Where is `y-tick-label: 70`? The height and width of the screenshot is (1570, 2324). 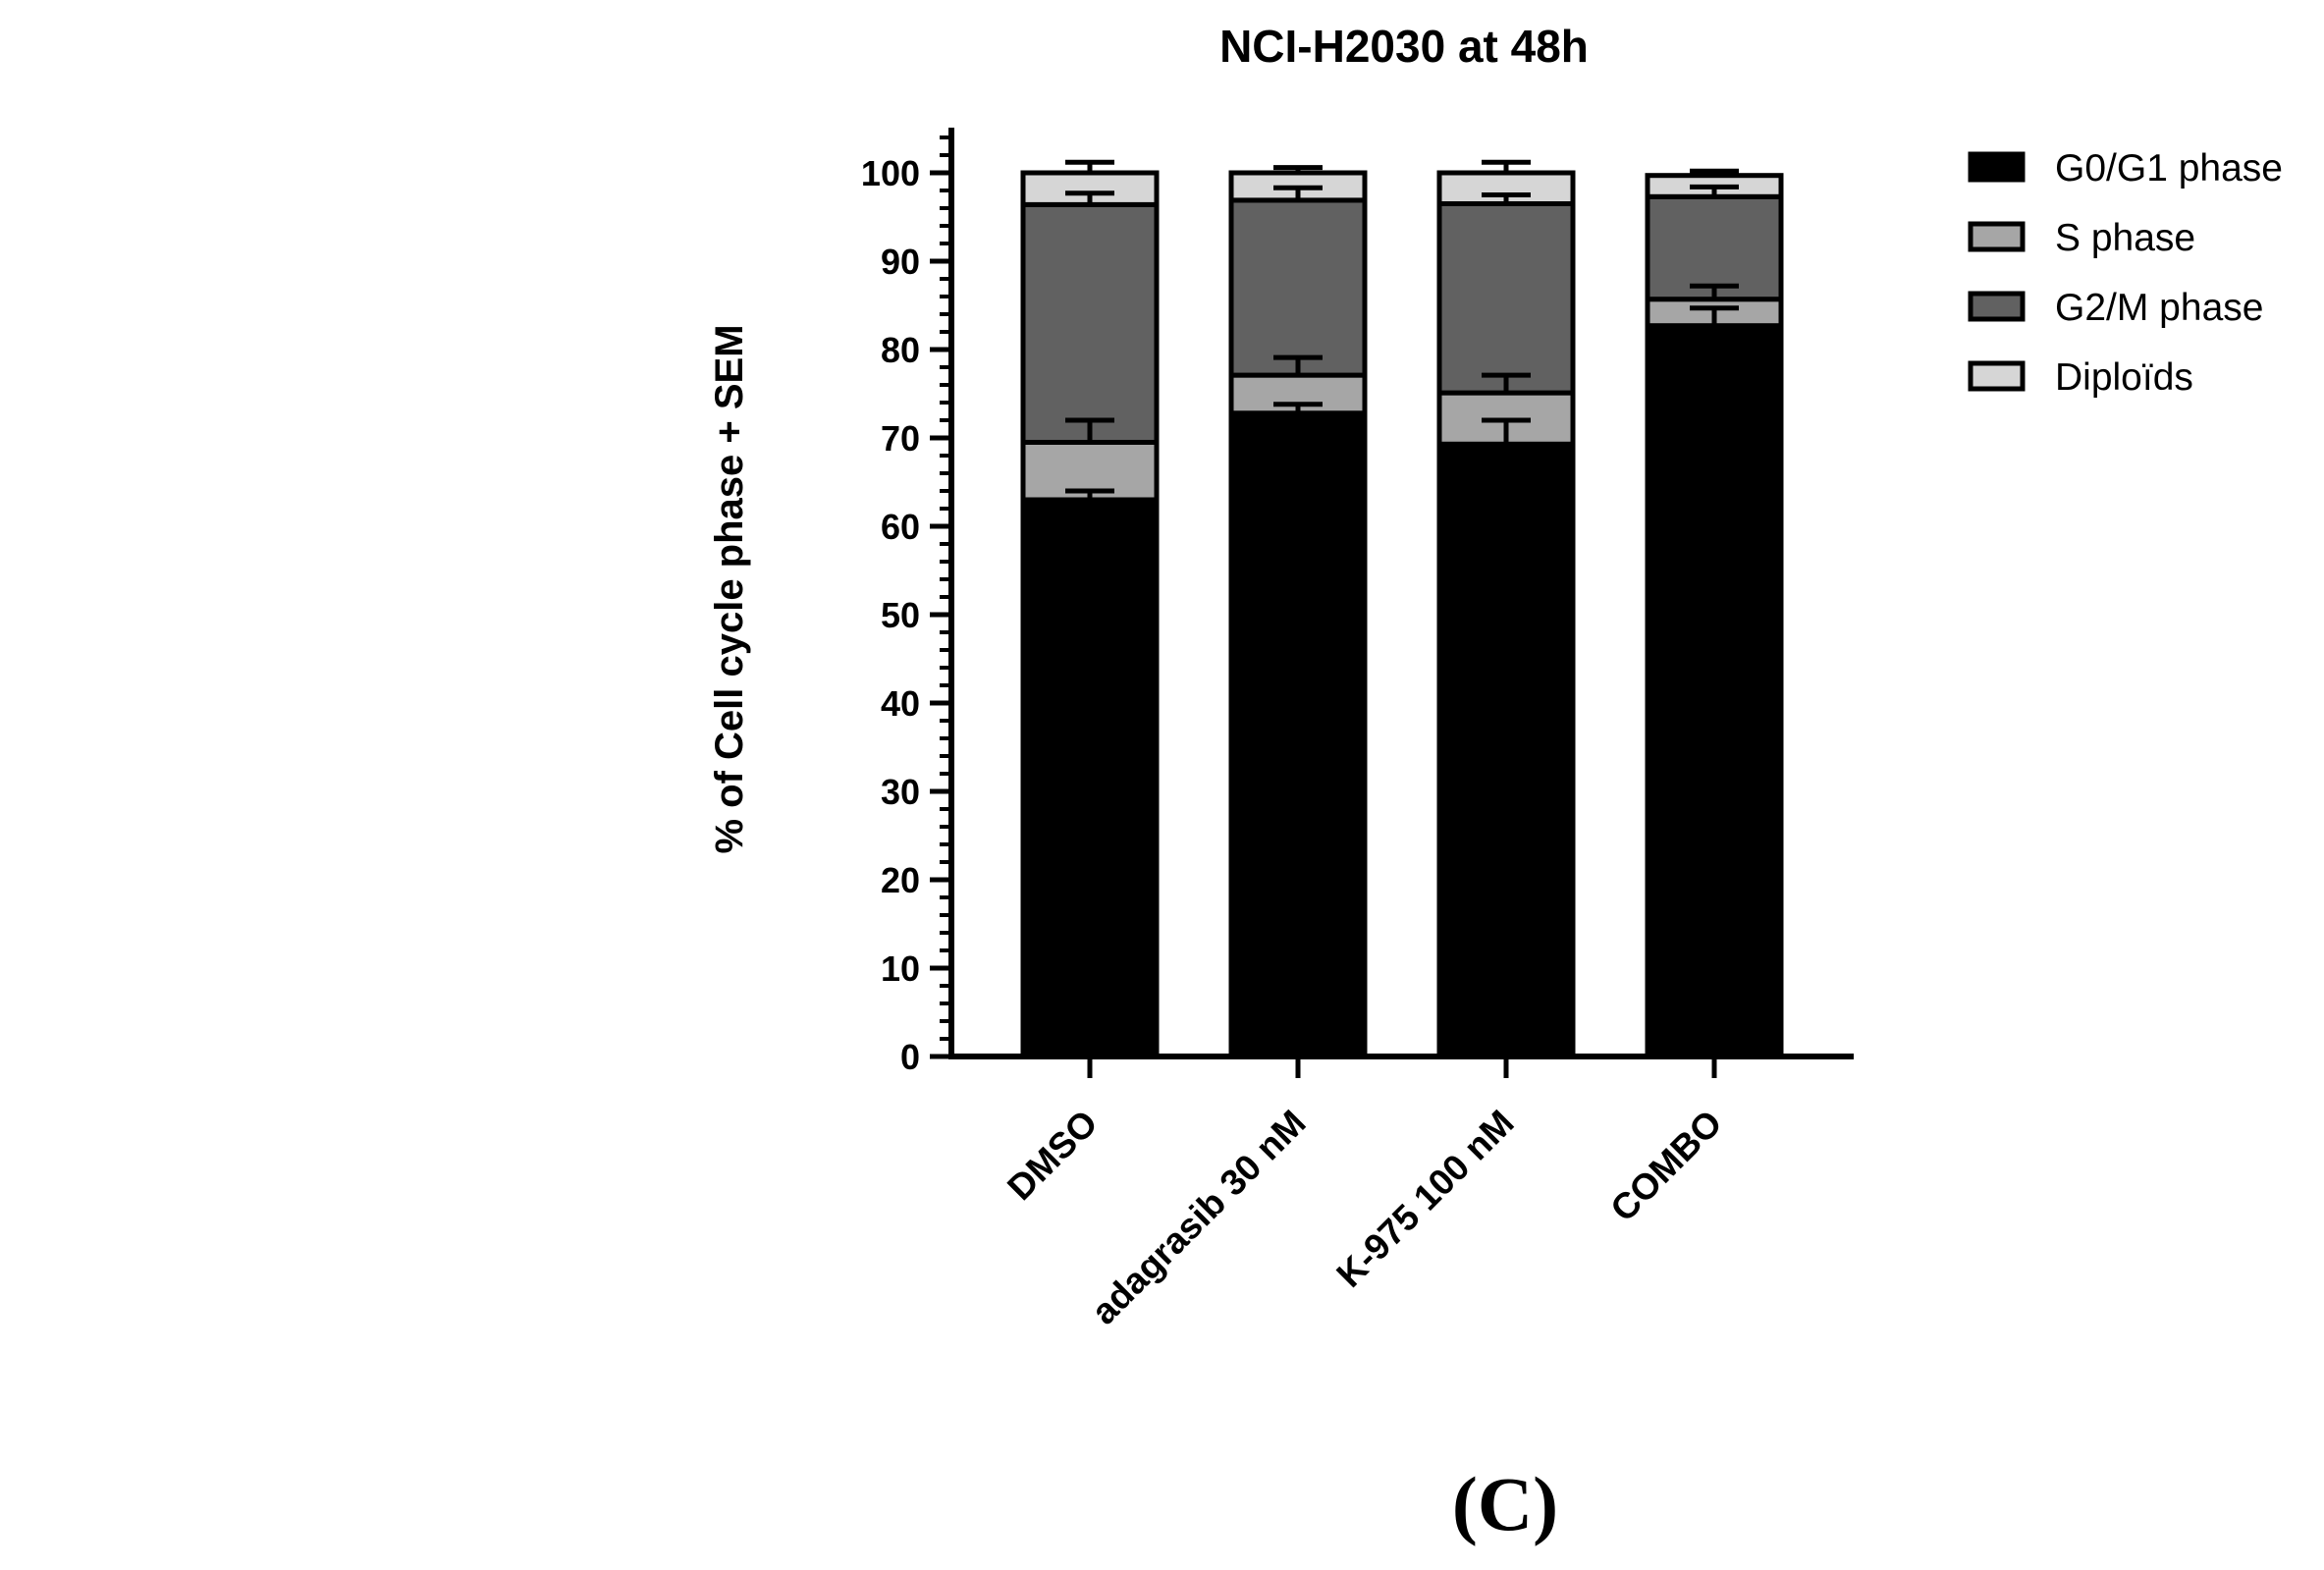 y-tick-label: 70 is located at coordinates (900, 439).